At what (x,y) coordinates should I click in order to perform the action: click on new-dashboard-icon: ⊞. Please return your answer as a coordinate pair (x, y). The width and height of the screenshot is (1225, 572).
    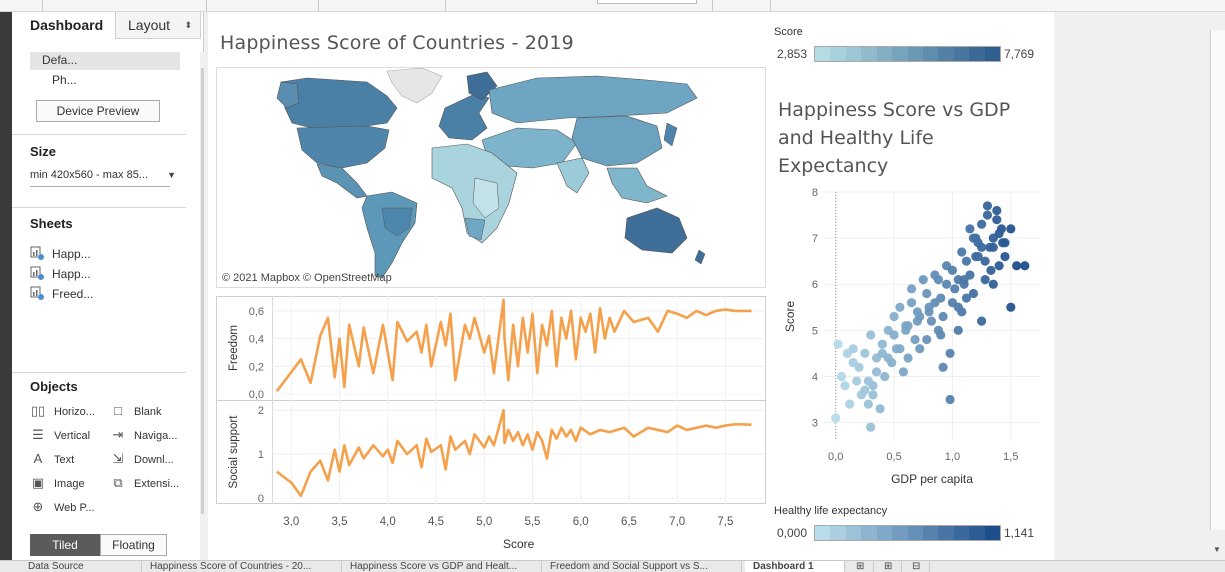
    Looking at the image, I should click on (889, 566).